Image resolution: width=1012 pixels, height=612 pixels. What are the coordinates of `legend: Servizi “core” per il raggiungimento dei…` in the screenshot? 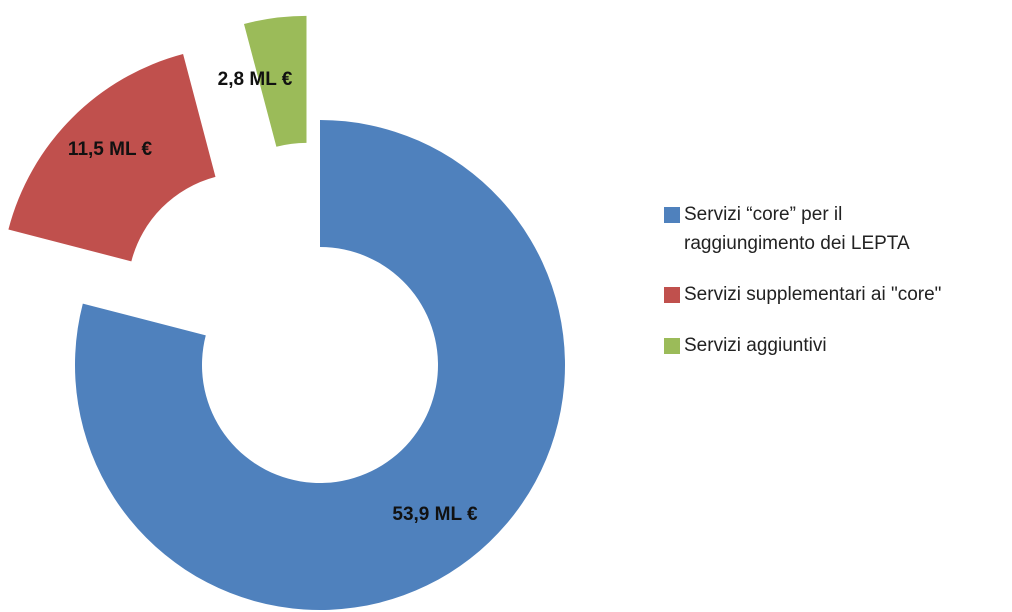 It's located at (819, 291).